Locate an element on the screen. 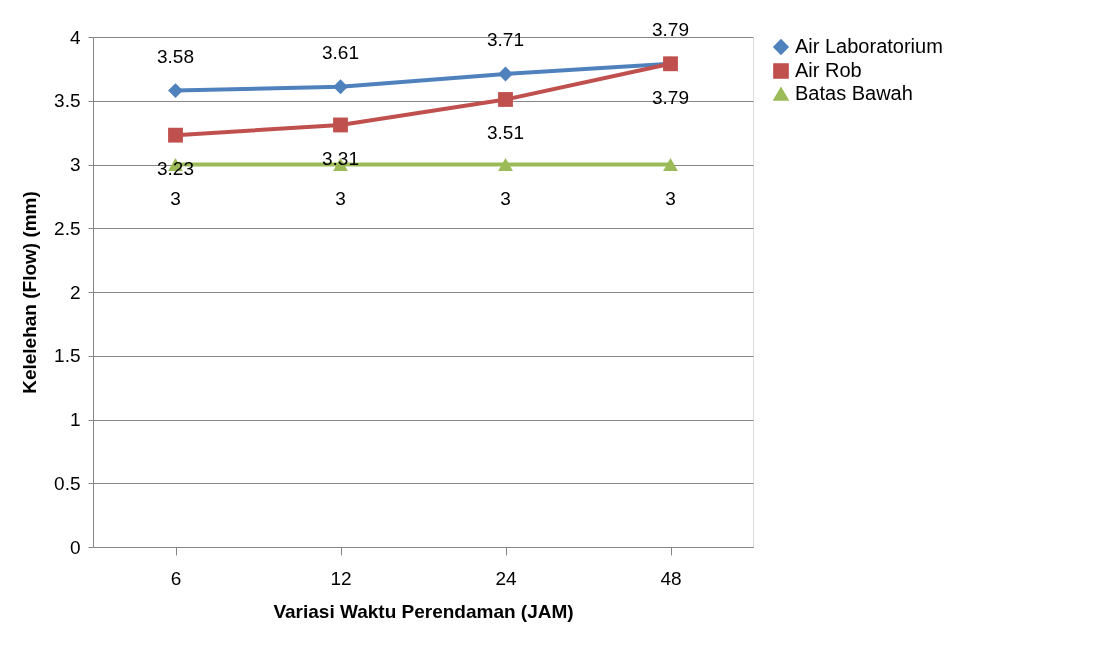  data-label: 3.51 is located at coordinates (505, 133).